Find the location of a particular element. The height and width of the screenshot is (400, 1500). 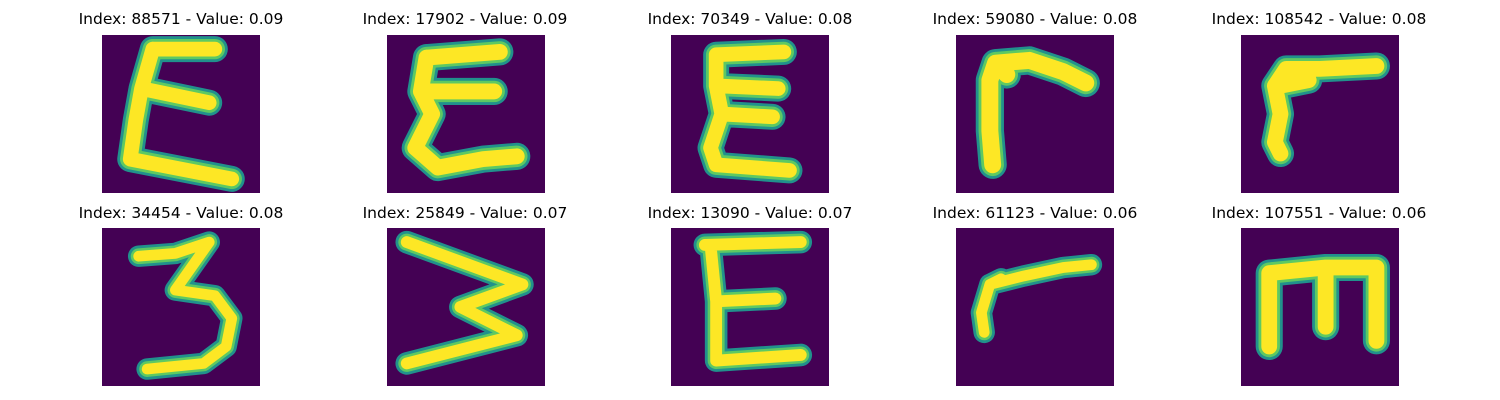

panel-title: Index: 61123 - Value: 0.06 is located at coordinates (1035, 213).